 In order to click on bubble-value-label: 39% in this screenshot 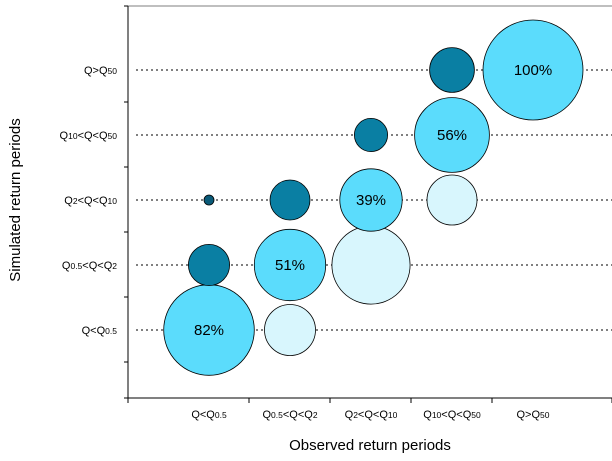, I will do `click(371, 200)`.